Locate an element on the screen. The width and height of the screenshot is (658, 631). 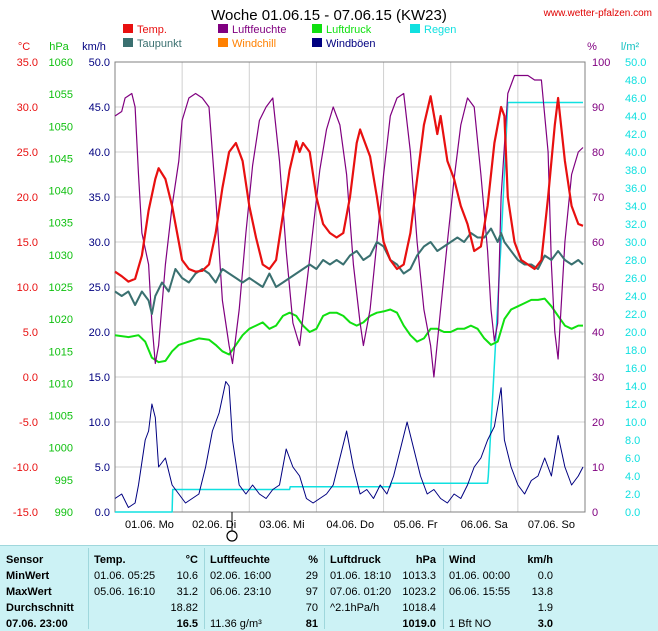
lm2-tick-label: 2.0 is located at coordinates (632, 495).